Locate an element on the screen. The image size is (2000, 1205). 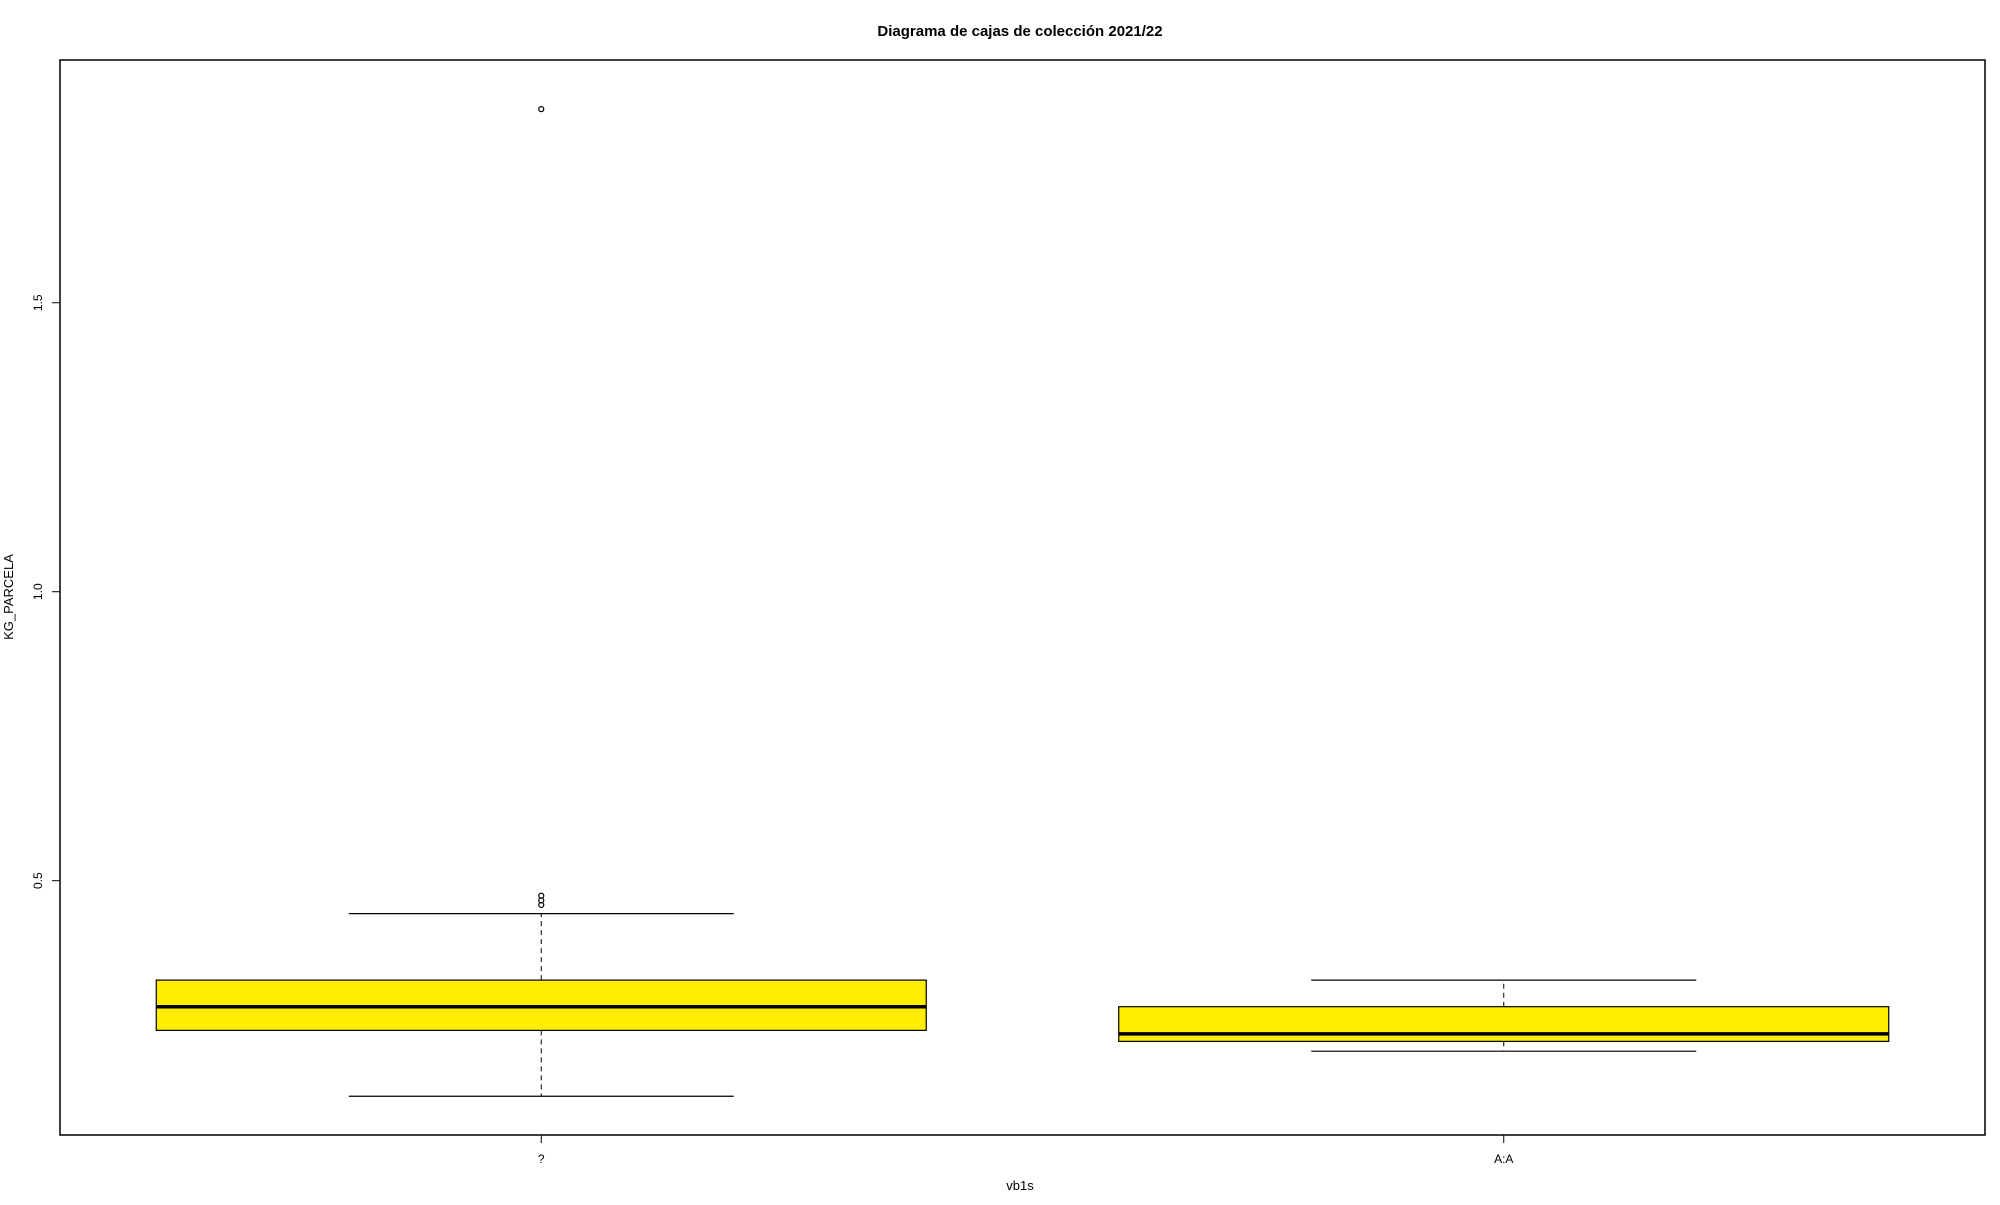
y-tick-label: 0.5 is located at coordinates (38, 880).